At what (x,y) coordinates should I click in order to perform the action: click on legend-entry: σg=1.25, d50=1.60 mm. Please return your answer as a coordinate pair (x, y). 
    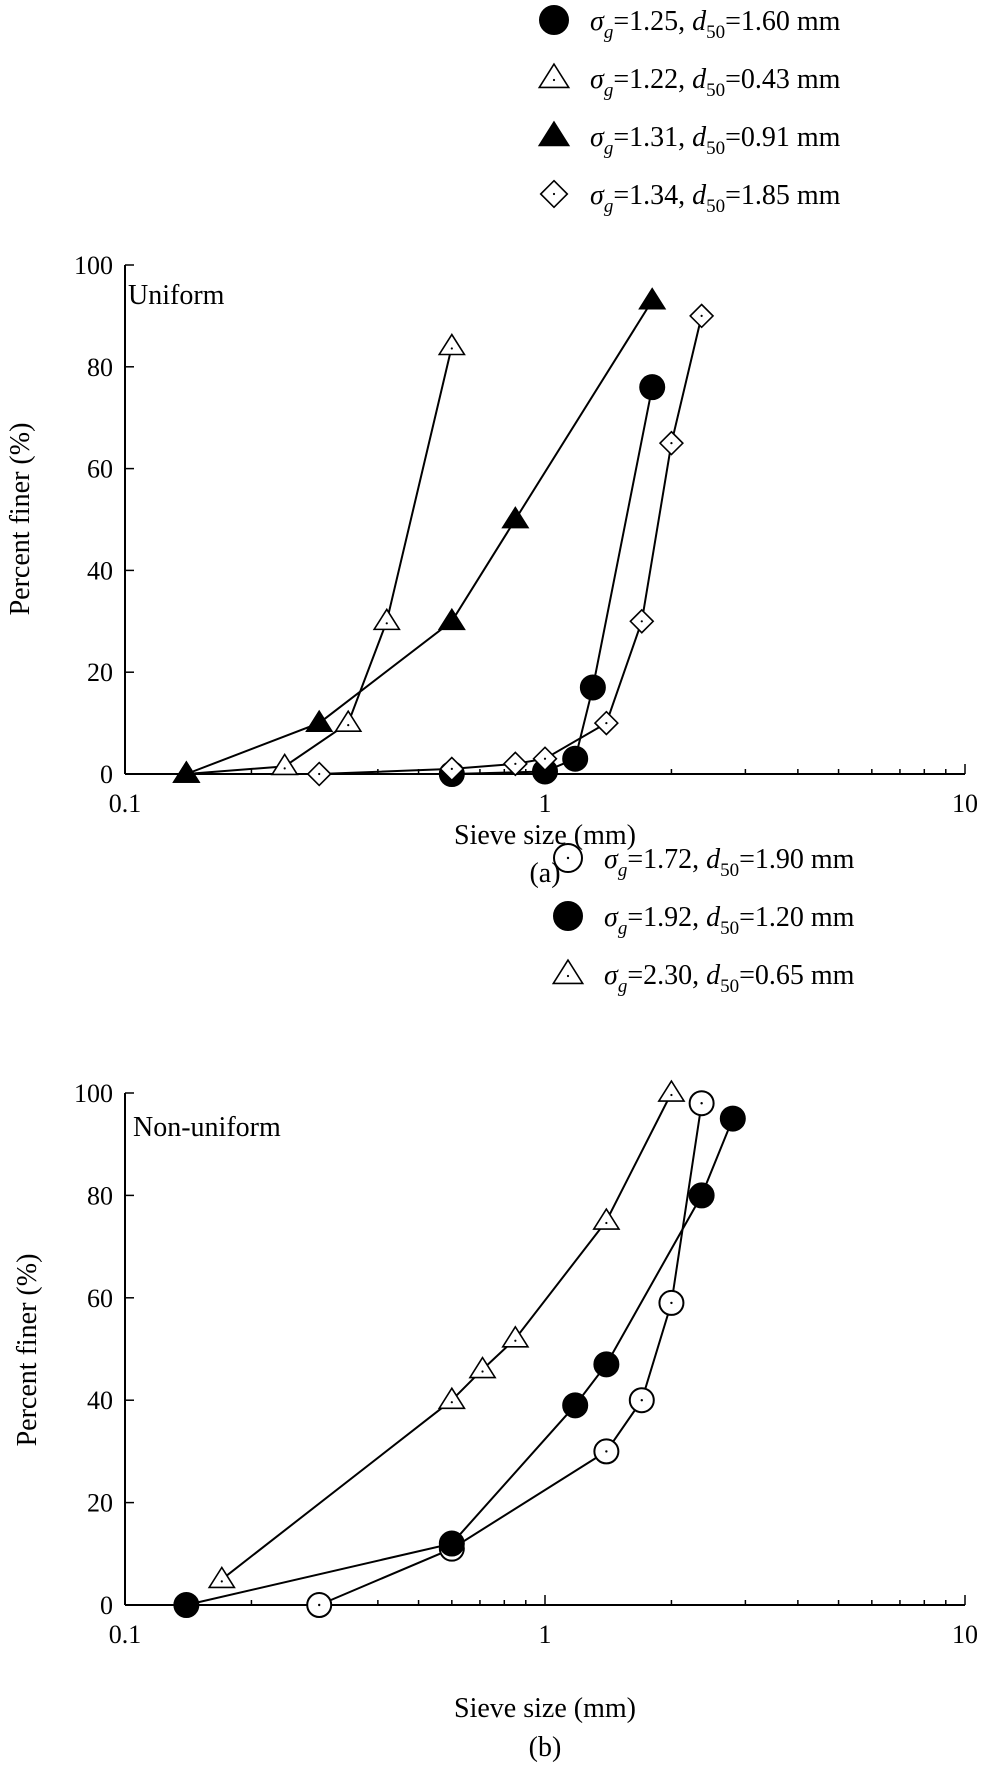
    Looking at the image, I should click on (715, 24).